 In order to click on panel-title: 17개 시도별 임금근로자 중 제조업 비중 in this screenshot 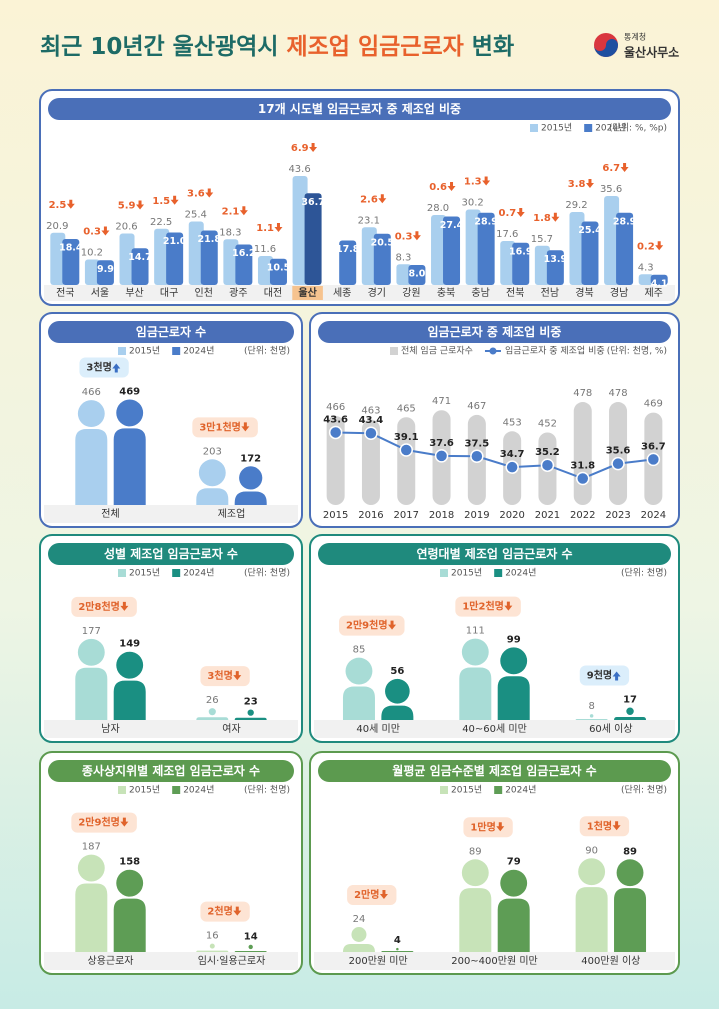, I will do `click(359, 108)`.